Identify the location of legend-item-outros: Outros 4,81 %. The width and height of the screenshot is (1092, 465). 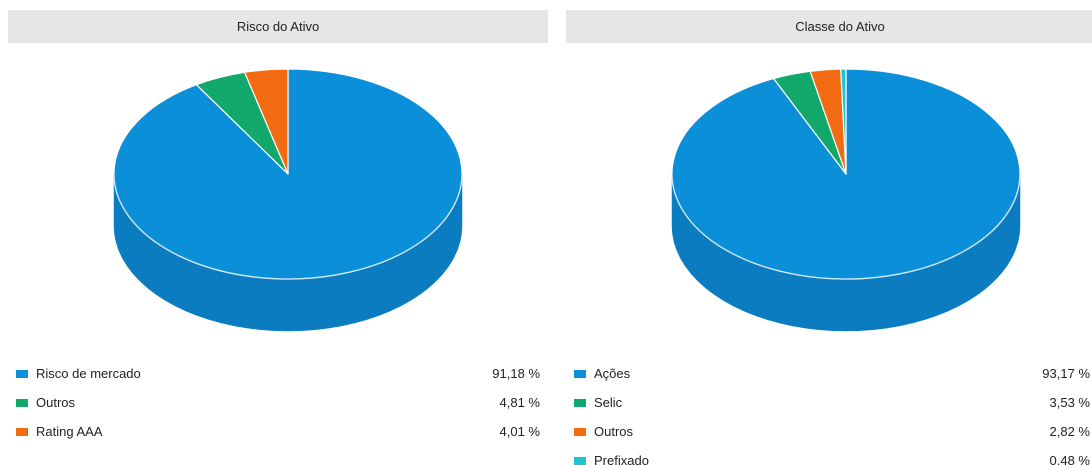
(278, 403).